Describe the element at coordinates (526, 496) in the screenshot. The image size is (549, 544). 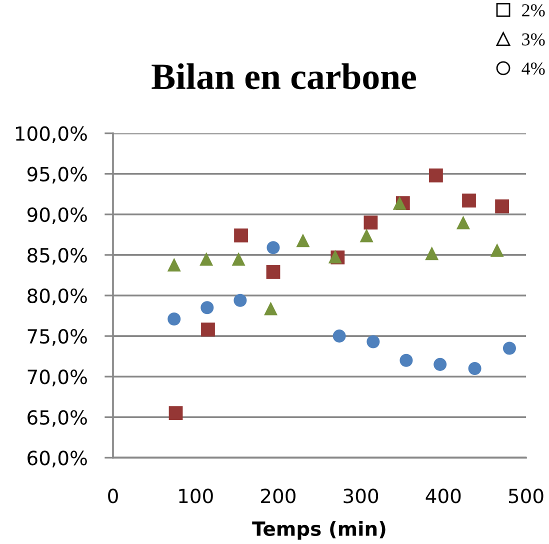
I see `x-tick-label: 500` at that location.